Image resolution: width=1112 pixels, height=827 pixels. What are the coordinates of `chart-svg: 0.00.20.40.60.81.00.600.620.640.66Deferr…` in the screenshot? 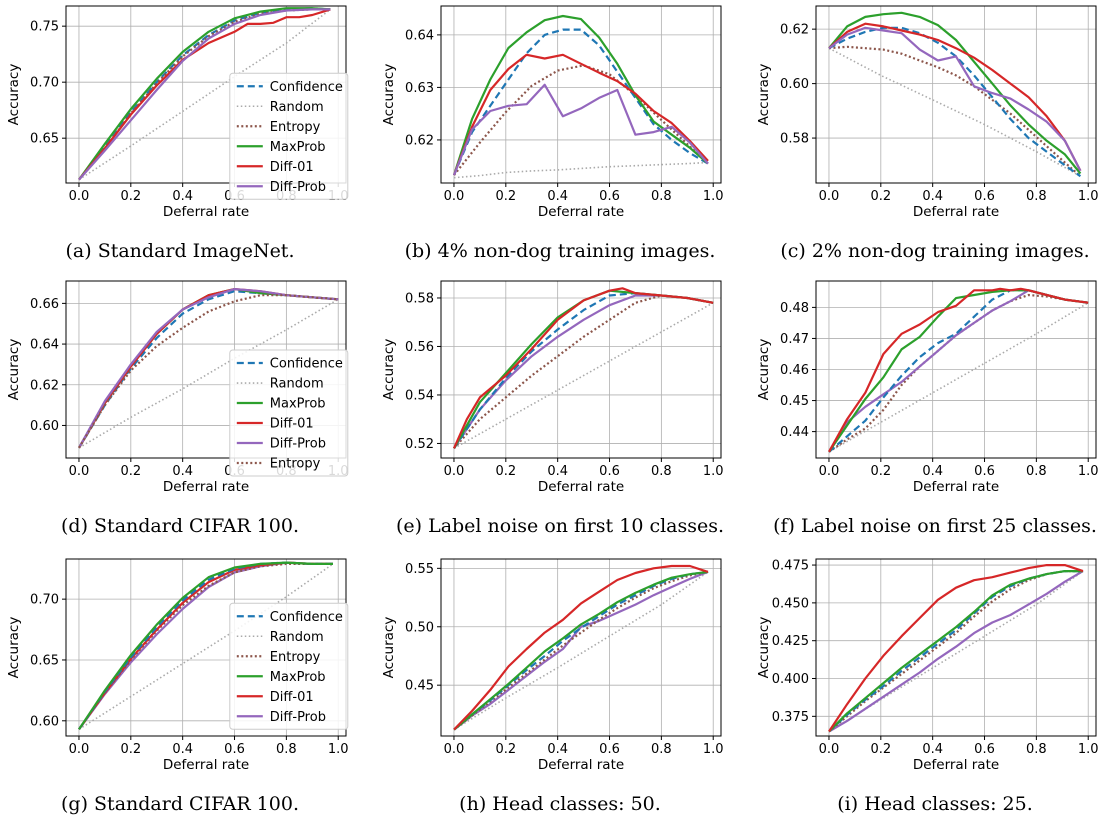 It's located at (177, 387).